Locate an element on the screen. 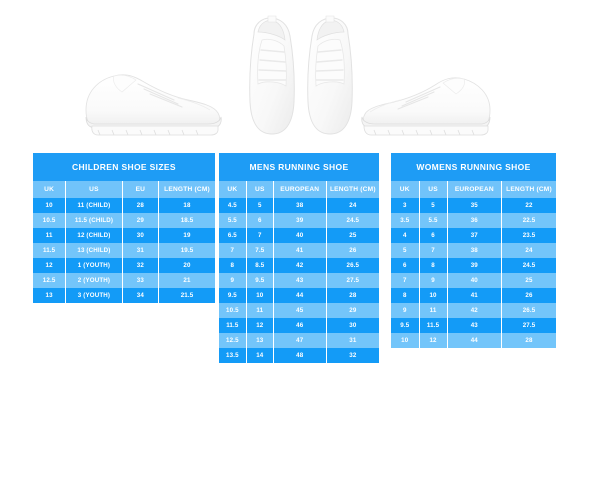  table-cell: 19 is located at coordinates (186, 235).